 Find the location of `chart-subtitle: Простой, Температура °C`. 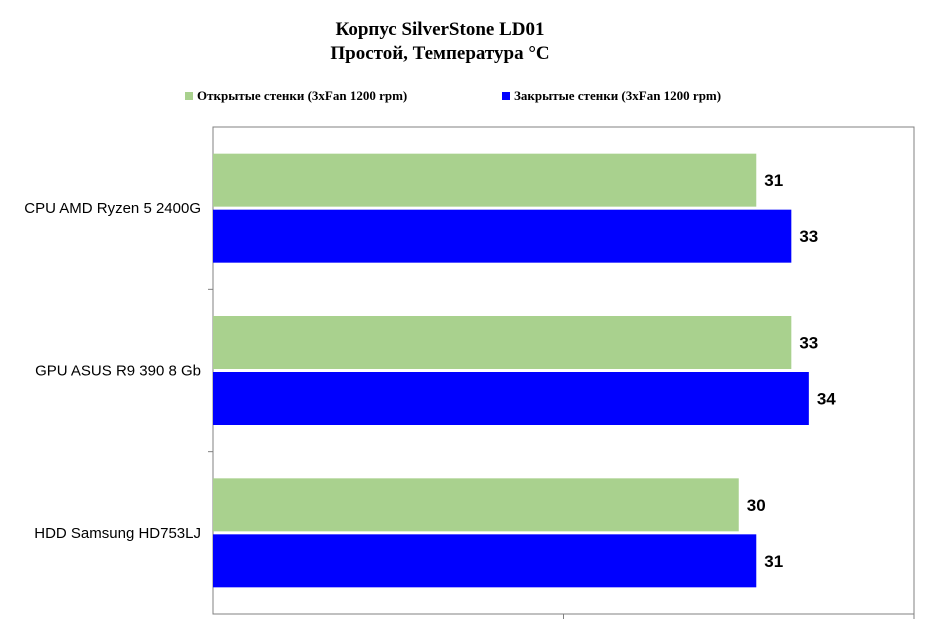

chart-subtitle: Простой, Температура °C is located at coordinates (440, 53).